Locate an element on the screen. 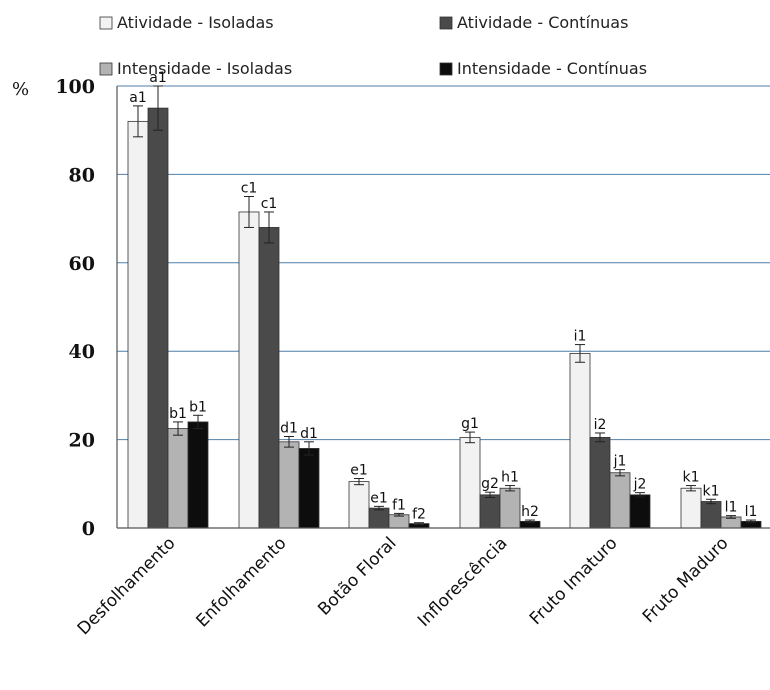  data-label: i1 is located at coordinates (580, 337).